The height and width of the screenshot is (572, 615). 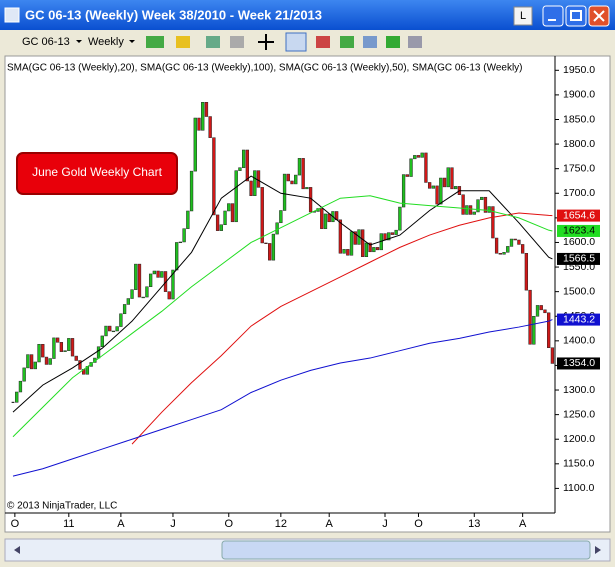 I want to click on y-tick-label: 1150.0, so click(x=578, y=464).